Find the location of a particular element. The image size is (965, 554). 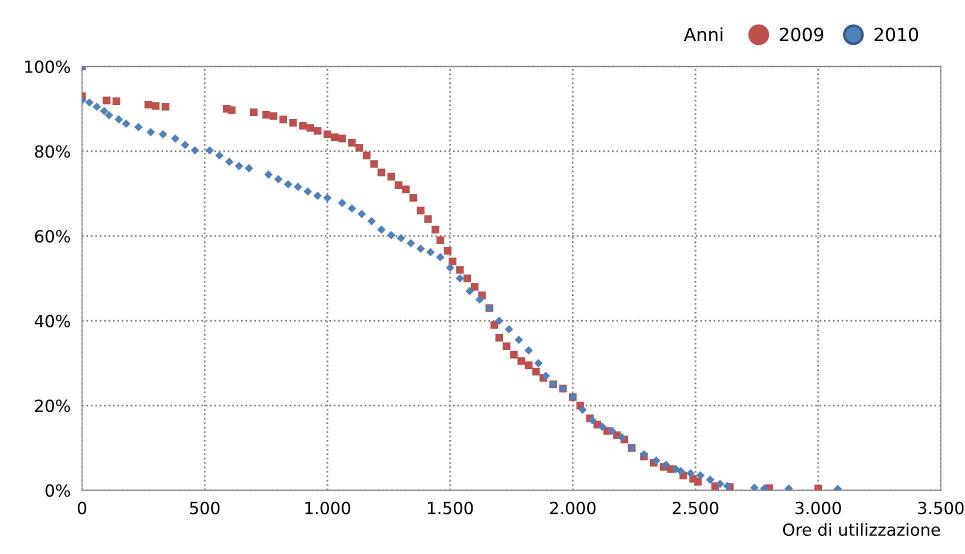

y-tick-label: 60% is located at coordinates (52, 236).